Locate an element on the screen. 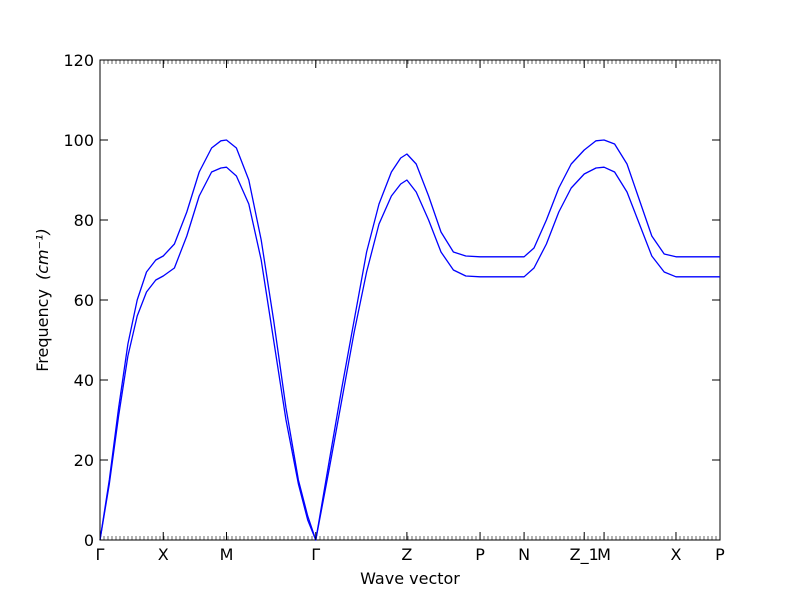 The height and width of the screenshot is (600, 800). x-axis-title: Wave vector is located at coordinates (410, 578).